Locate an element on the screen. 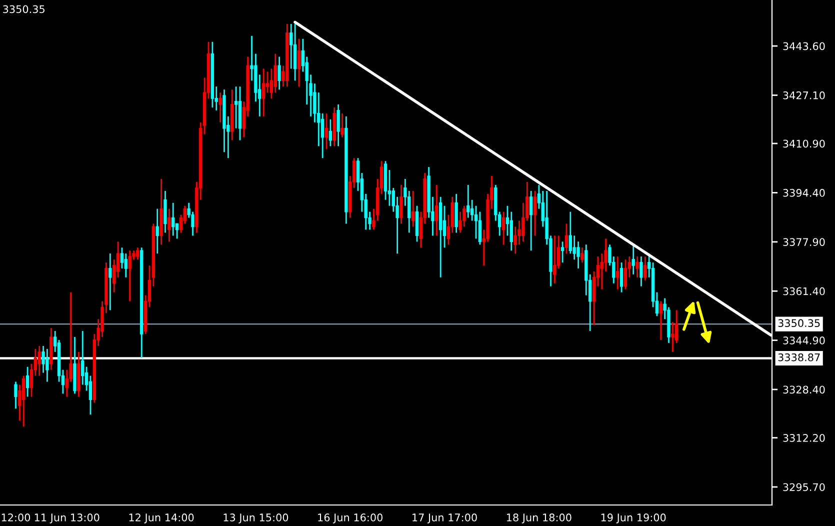 The width and height of the screenshot is (835, 526). annotation: 3350.35 is located at coordinates (23, 9).